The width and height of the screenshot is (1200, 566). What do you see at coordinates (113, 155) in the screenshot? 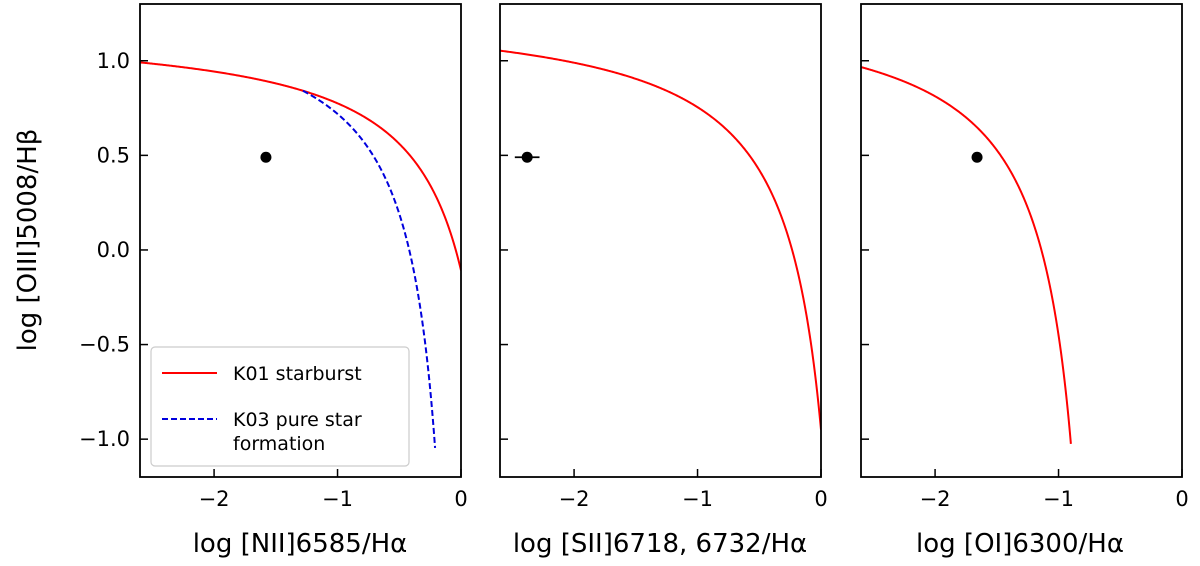
I see `y-tick-label: 0.5` at bounding box center [113, 155].